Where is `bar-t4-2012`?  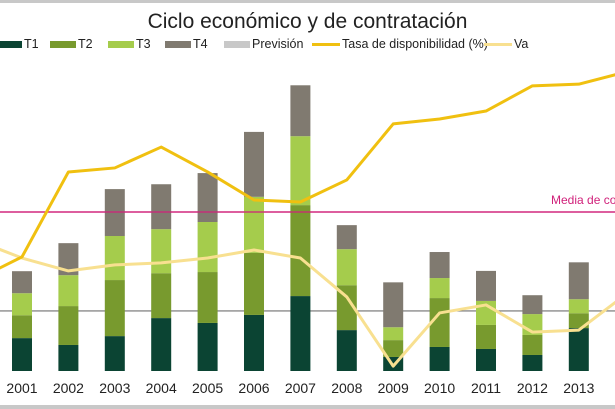
bar-t4-2012 is located at coordinates (532, 305).